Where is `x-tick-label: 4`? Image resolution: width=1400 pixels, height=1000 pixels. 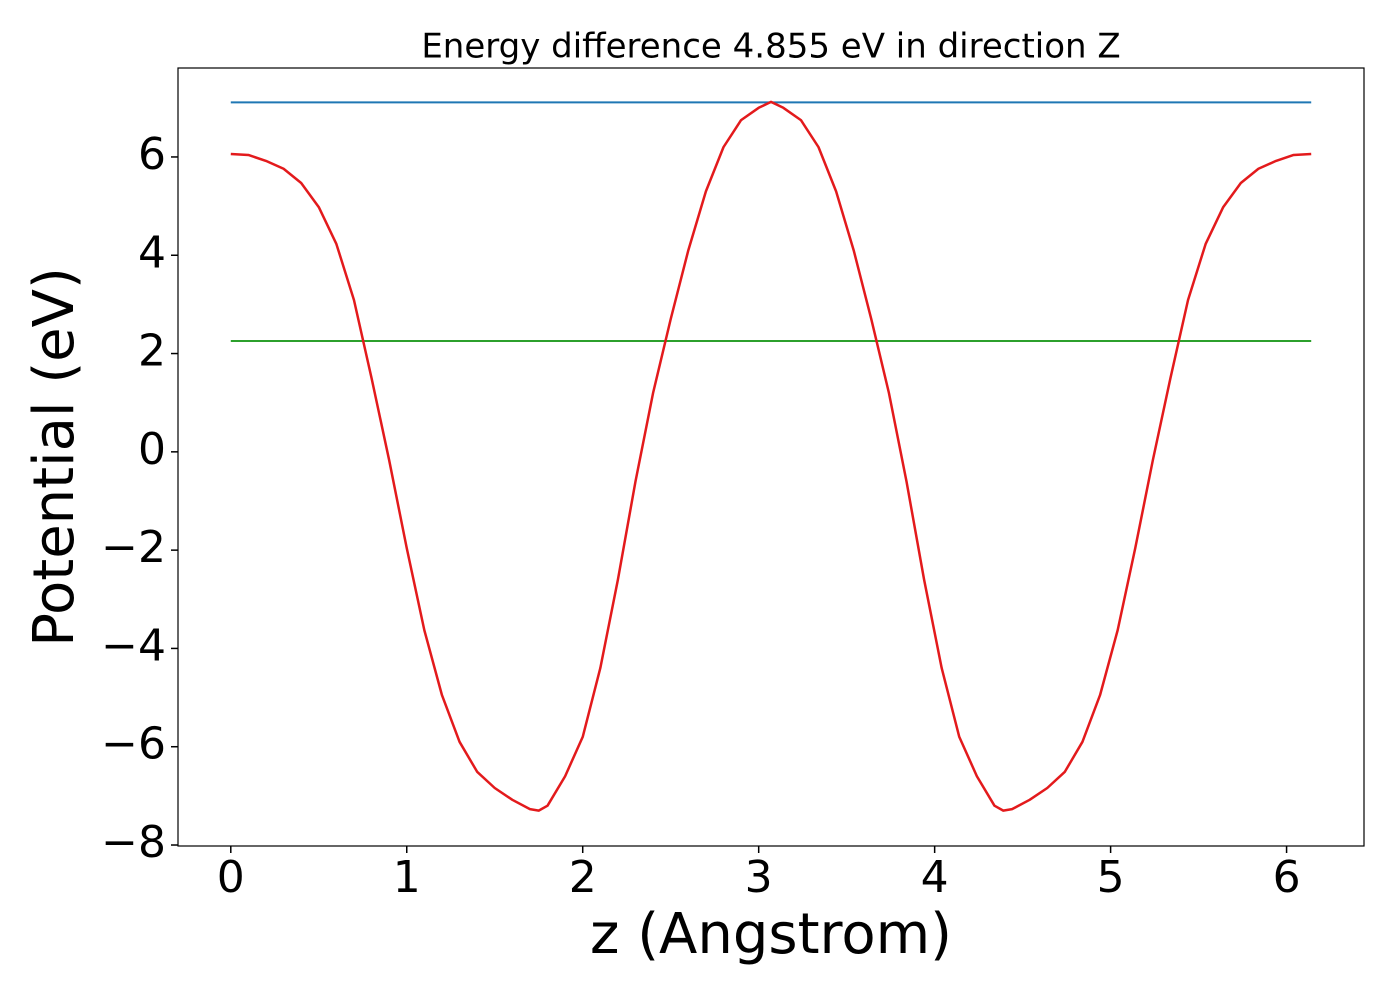 x-tick-label: 4 is located at coordinates (935, 877).